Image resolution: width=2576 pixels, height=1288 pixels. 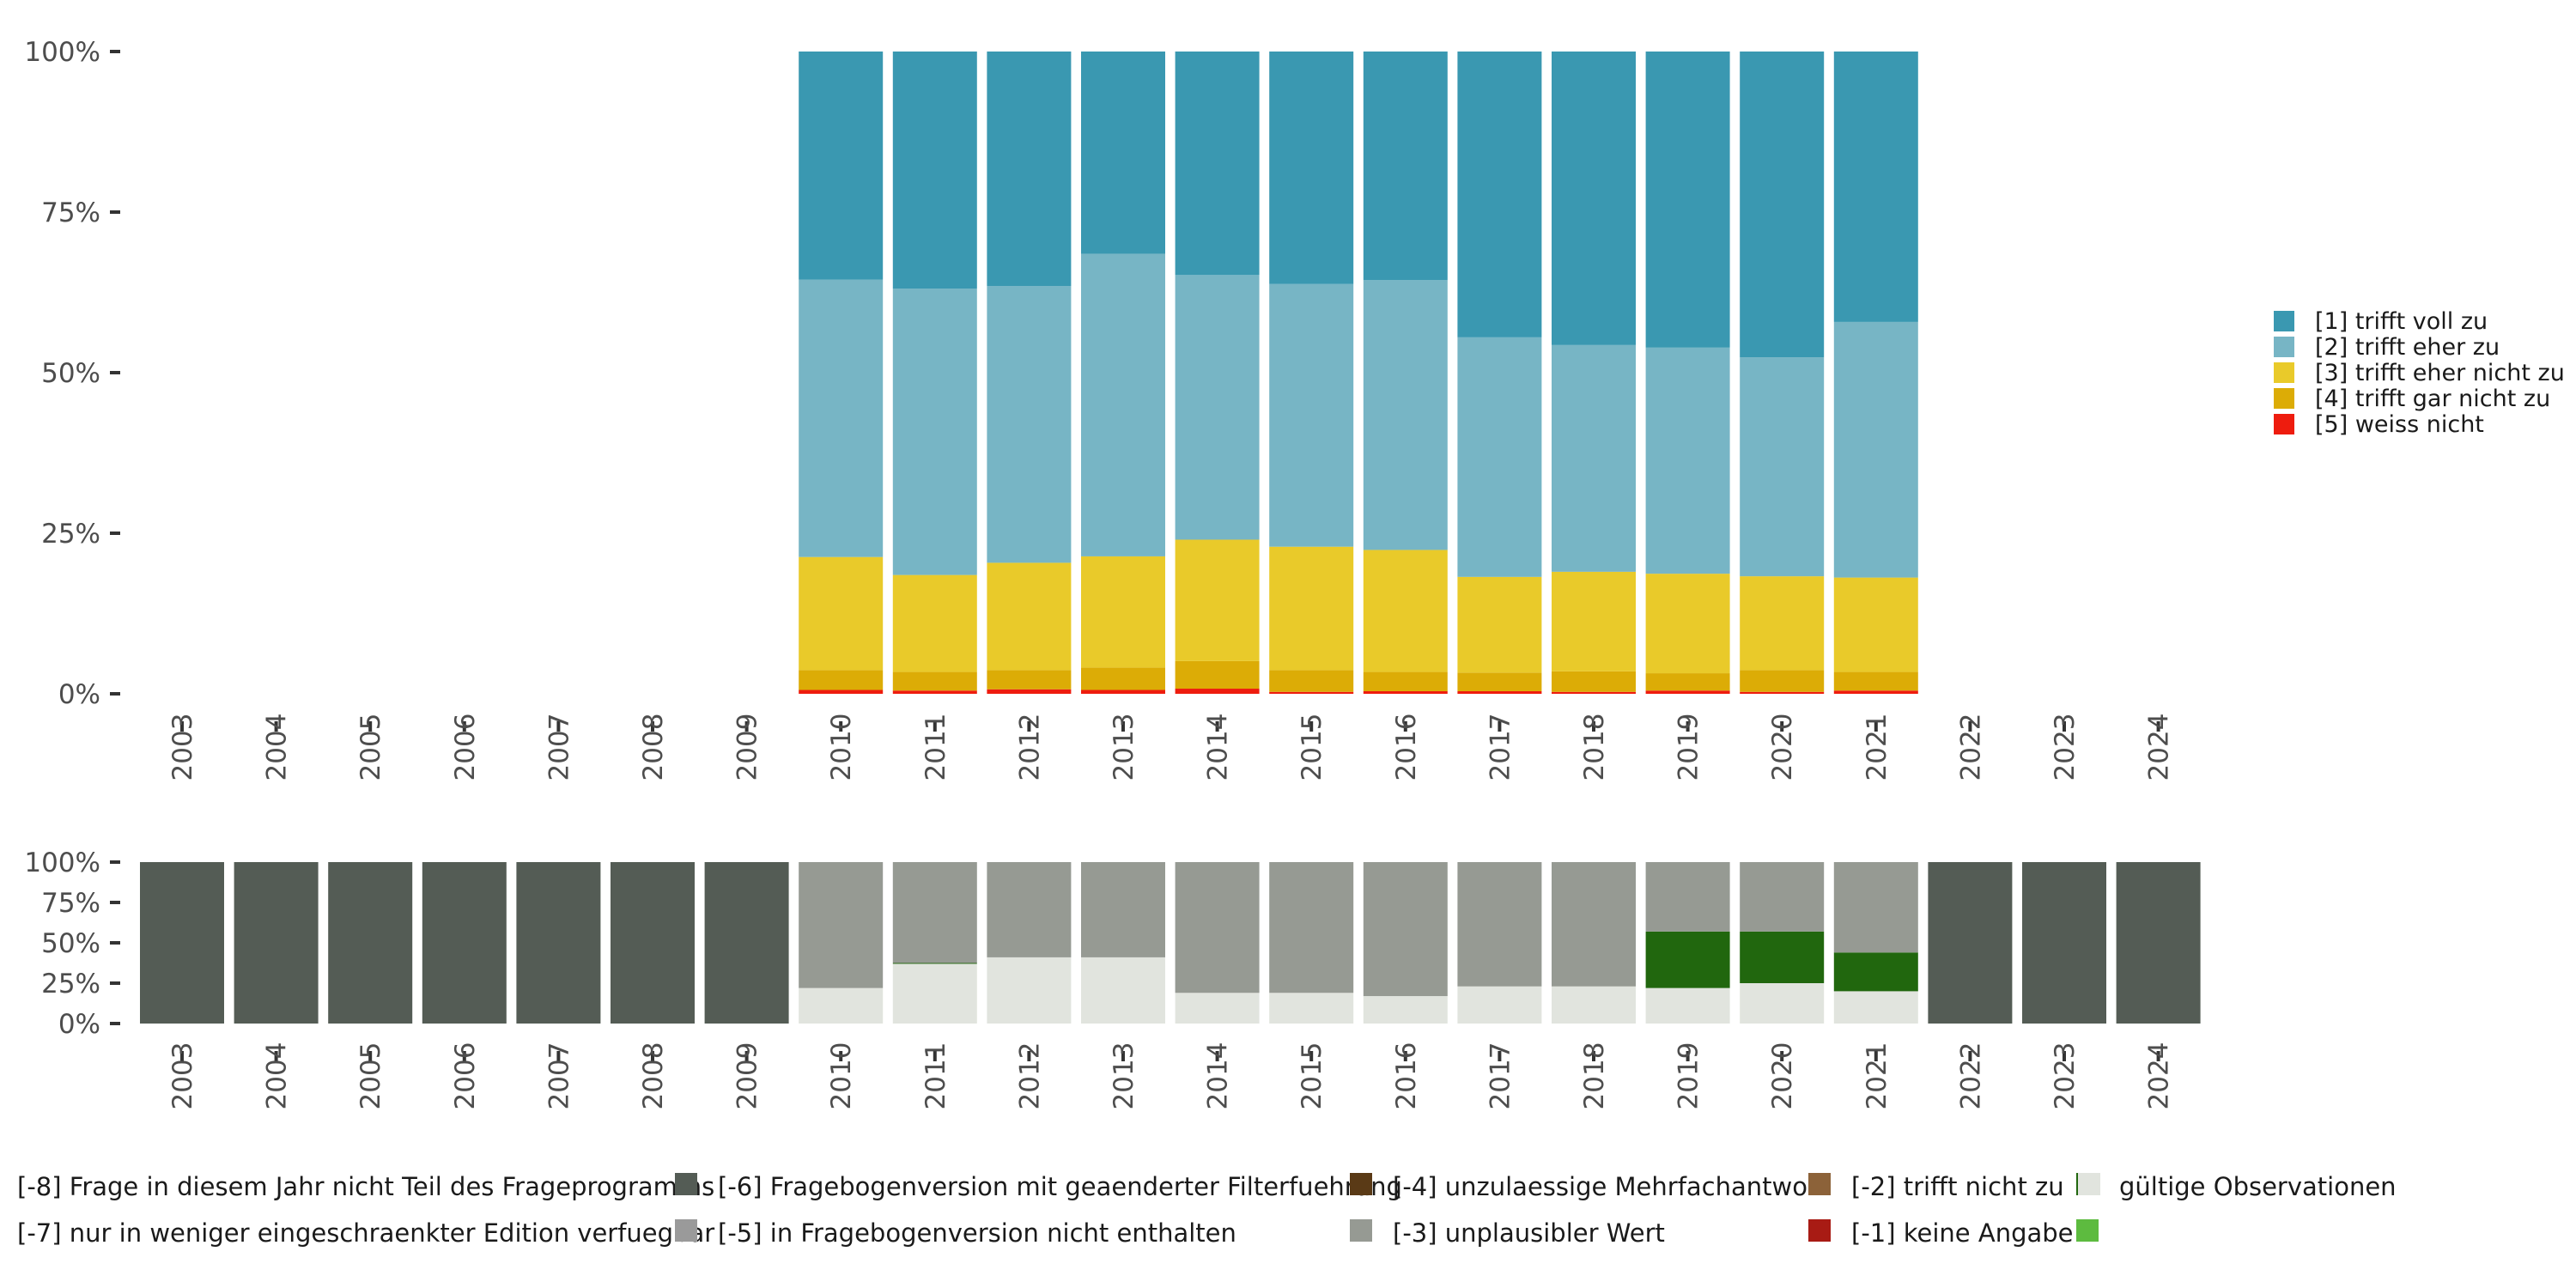 I want to click on x-tick-label: 2003, so click(x=182, y=1076).